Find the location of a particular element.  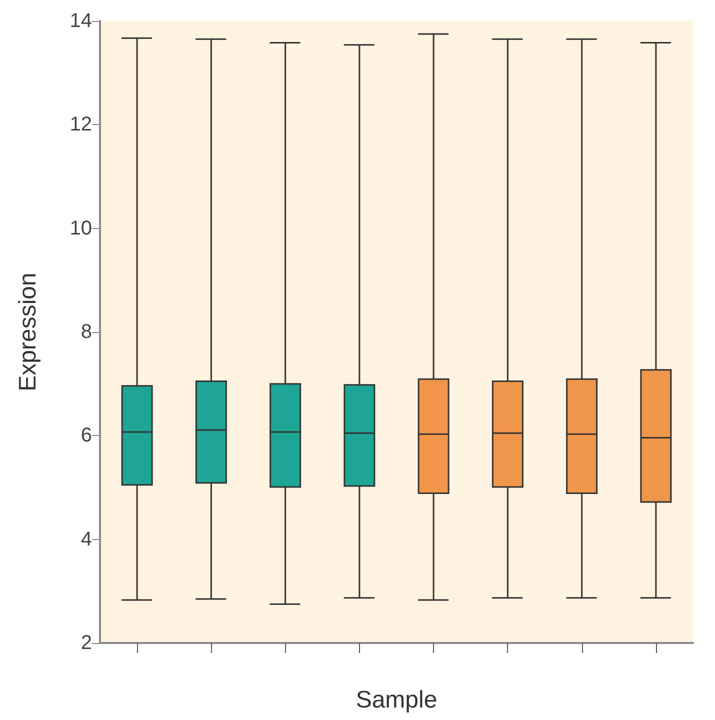

y-tick-label: 4 is located at coordinates (86, 539).